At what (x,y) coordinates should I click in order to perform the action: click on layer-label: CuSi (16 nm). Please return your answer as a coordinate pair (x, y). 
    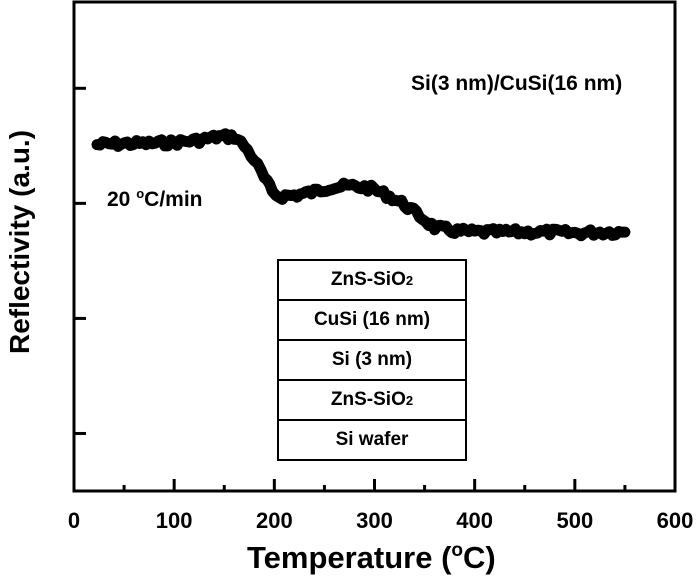
    Looking at the image, I should click on (372, 319).